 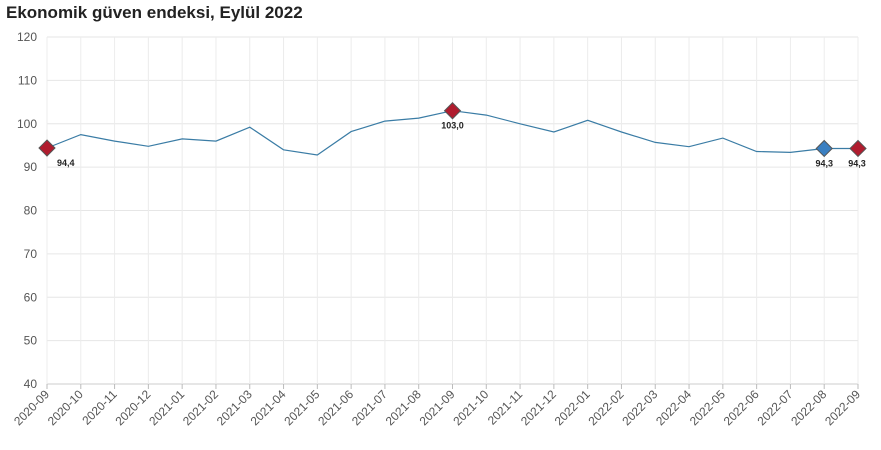 I want to click on x-tick-label: 2022-05, so click(x=707, y=407).